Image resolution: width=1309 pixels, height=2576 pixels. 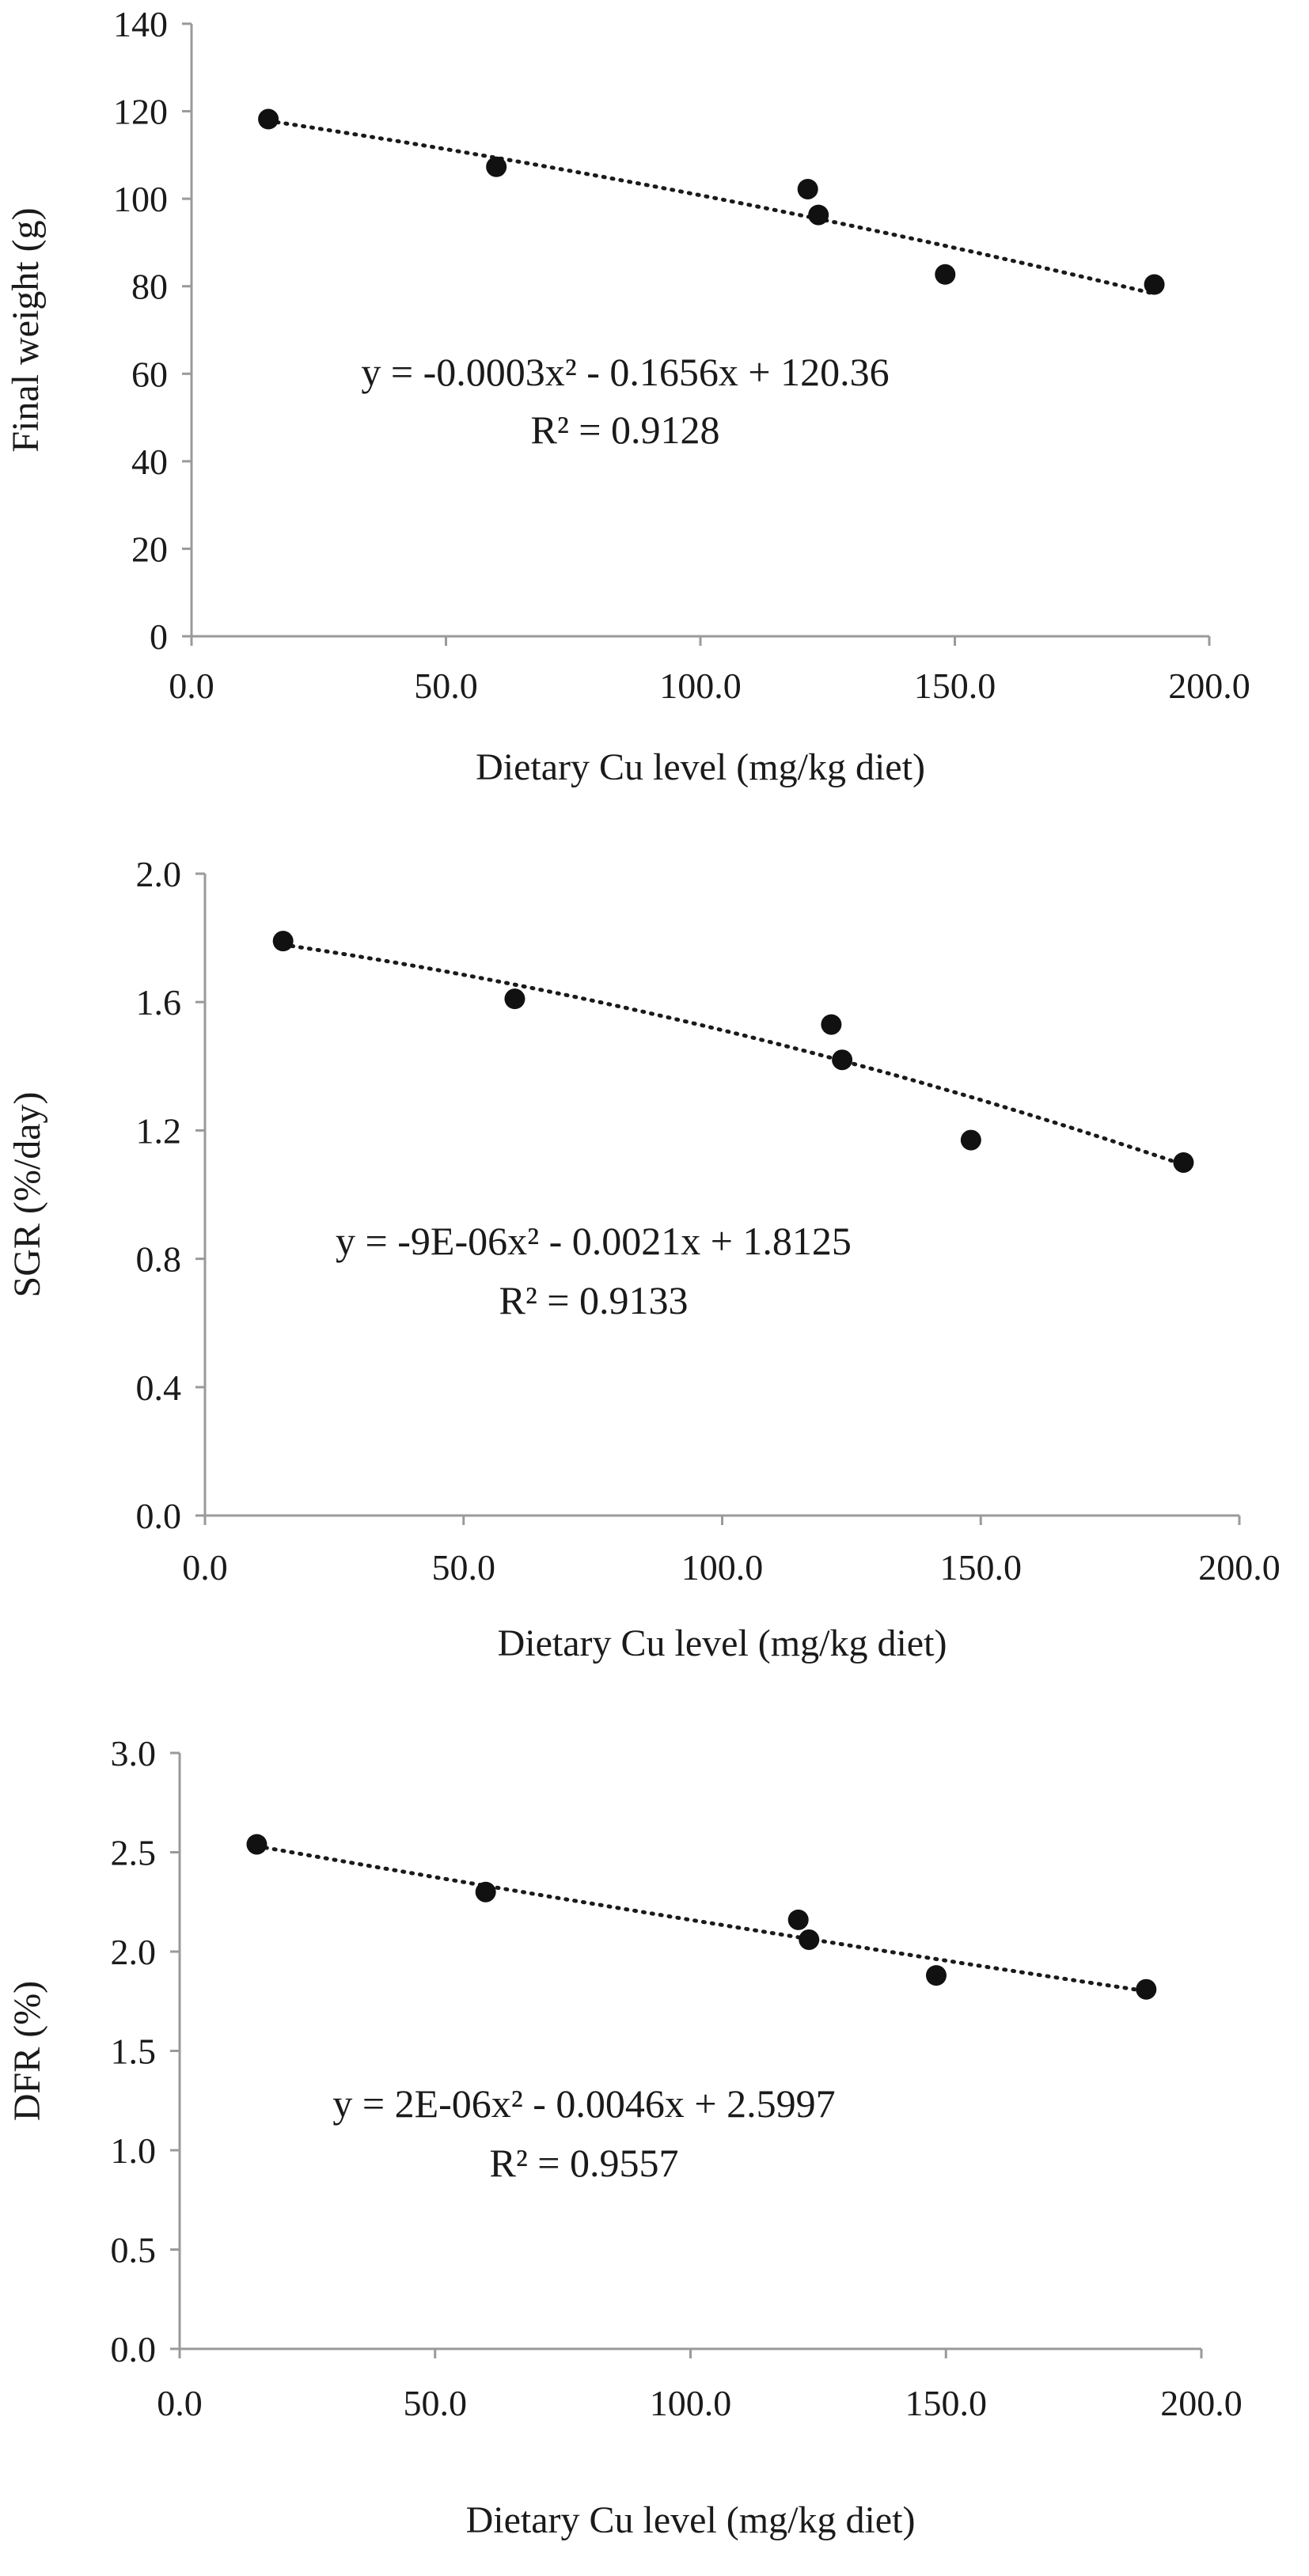 What do you see at coordinates (134, 2250) in the screenshot?
I see `y-tick-label: 0.5` at bounding box center [134, 2250].